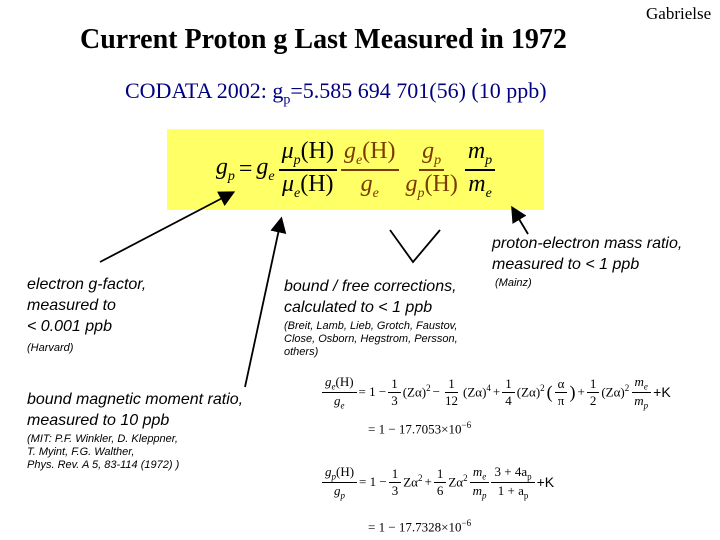  Describe the element at coordinates (373, 482) in the screenshot. I see `eq-p-eq: = 1 −` at that location.